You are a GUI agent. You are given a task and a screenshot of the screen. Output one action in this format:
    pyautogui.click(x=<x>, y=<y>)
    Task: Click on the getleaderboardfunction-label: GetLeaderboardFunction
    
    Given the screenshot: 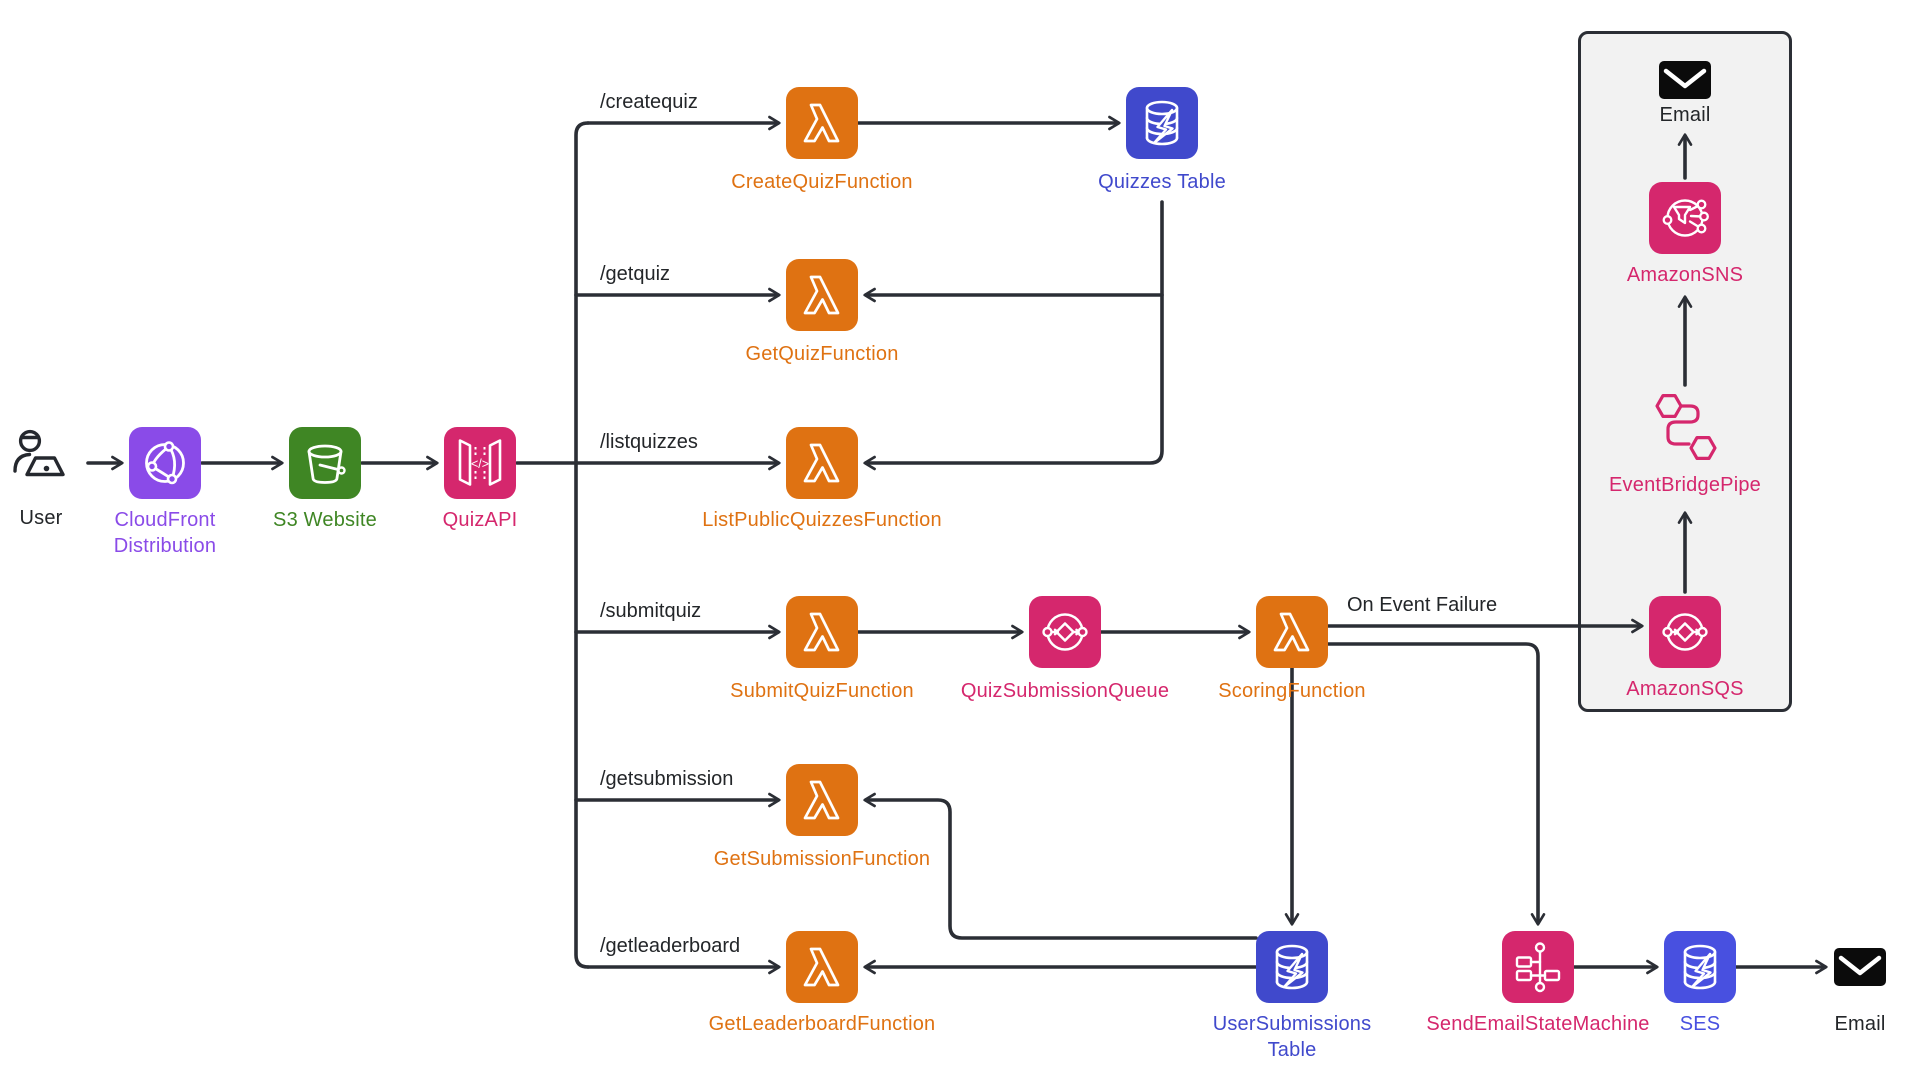 What is the action you would take?
    pyautogui.click(x=822, y=1024)
    